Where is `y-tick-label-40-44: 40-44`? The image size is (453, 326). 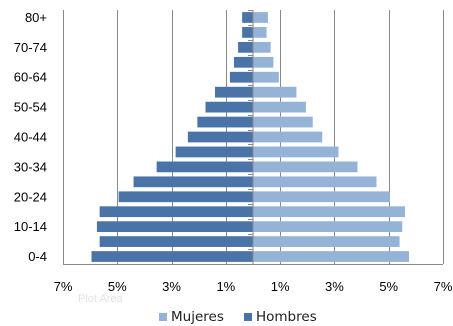 y-tick-label-40-44: 40-44 is located at coordinates (30, 137).